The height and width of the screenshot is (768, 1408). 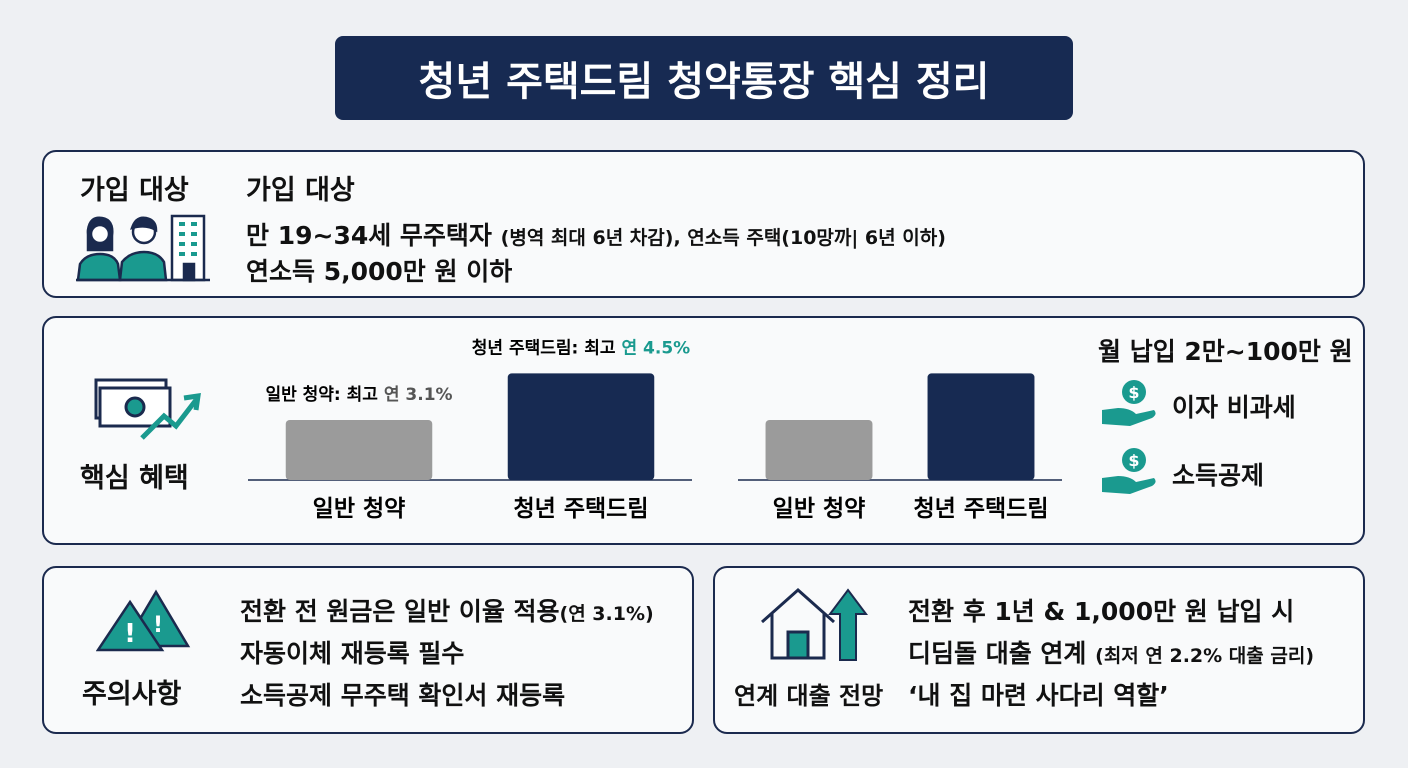 What do you see at coordinates (352, 653) in the screenshot?
I see `caution-line: 자동이체 재등록 필수` at bounding box center [352, 653].